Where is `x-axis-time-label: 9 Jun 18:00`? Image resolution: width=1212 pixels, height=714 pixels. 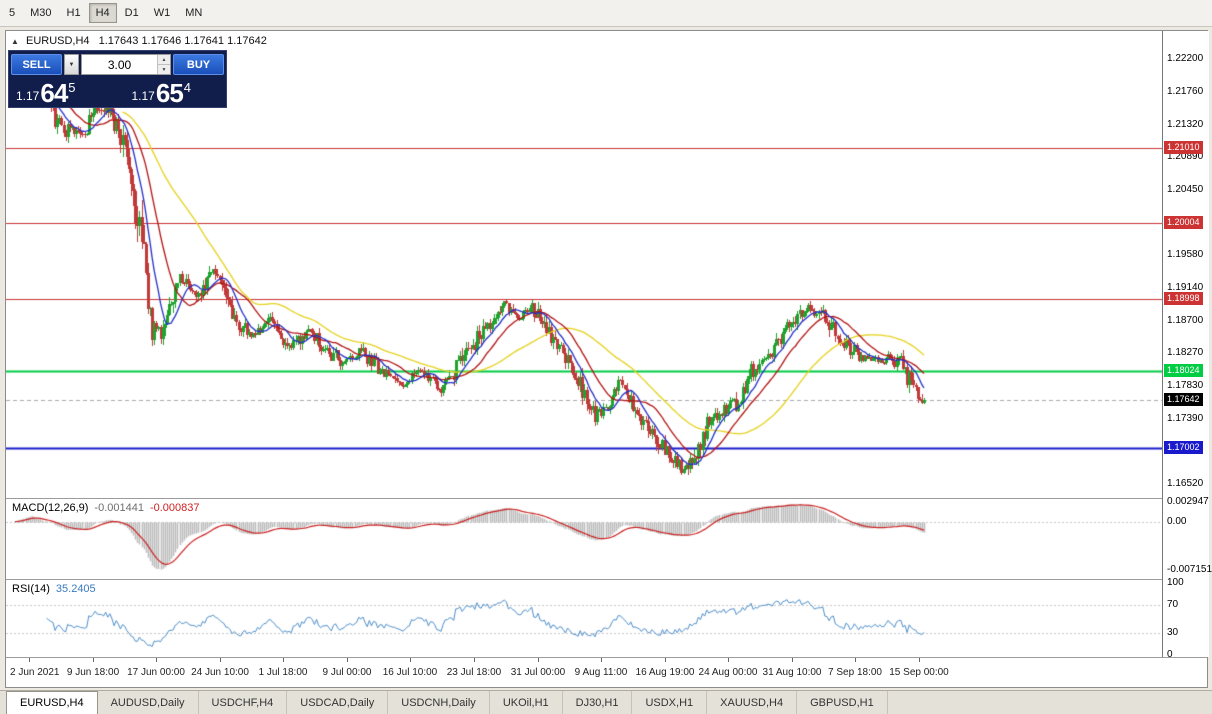
x-axis-time-label: 9 Jun 18:00 is located at coordinates (93, 672).